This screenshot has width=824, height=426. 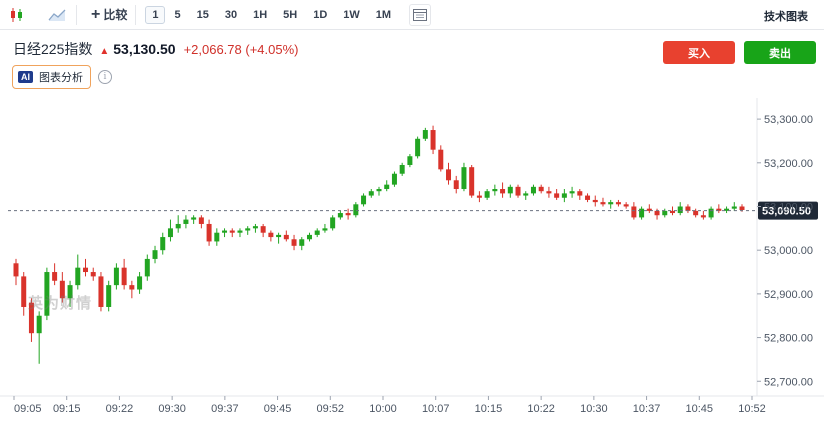 What do you see at coordinates (57, 15) in the screenshot?
I see `area-chart-icon` at bounding box center [57, 15].